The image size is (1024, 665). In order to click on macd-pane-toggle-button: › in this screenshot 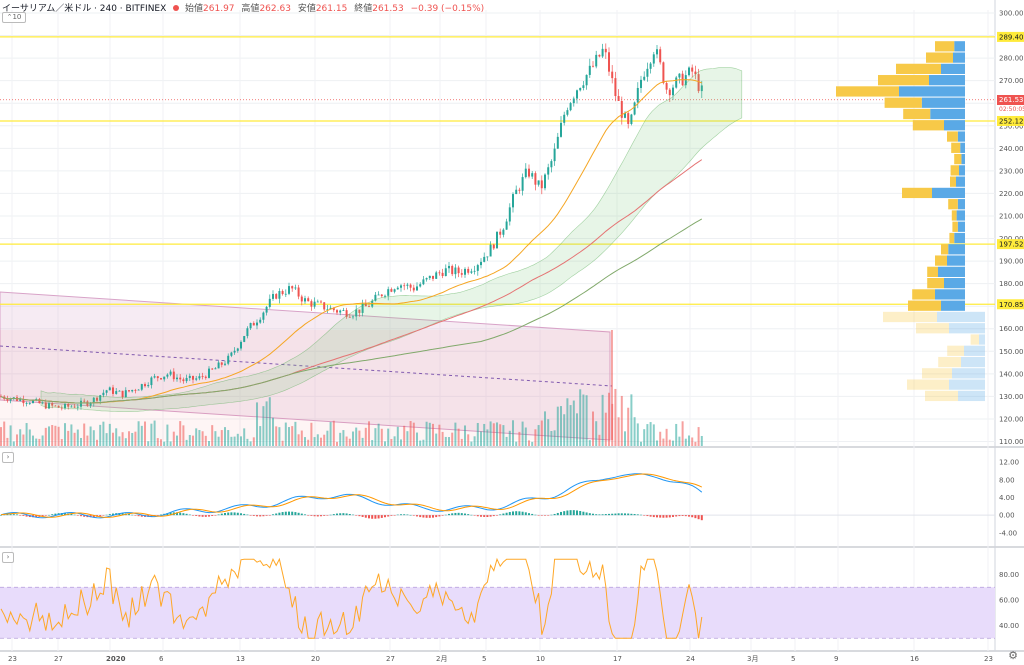, I will do `click(8, 457)`.